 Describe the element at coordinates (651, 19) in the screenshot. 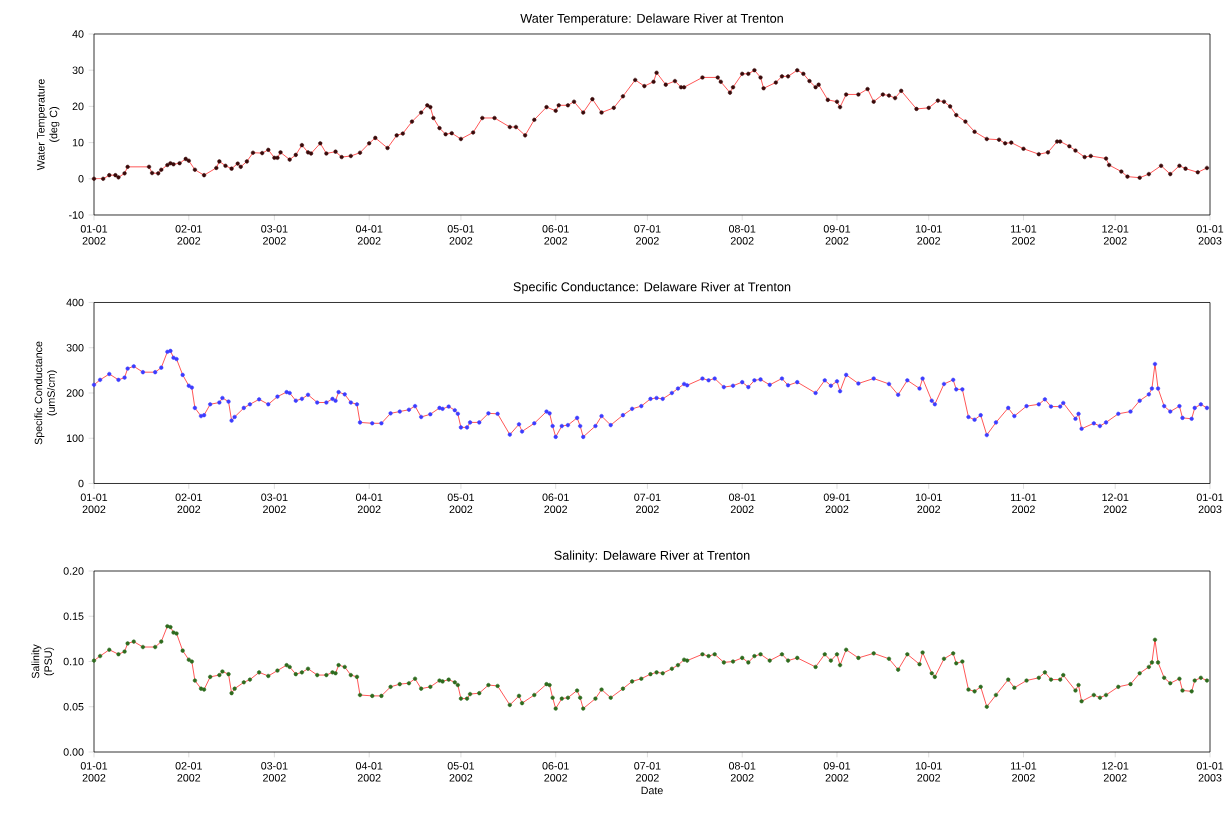

I see `chart-title: Water Temperature: Delaware River at Trenton` at that location.